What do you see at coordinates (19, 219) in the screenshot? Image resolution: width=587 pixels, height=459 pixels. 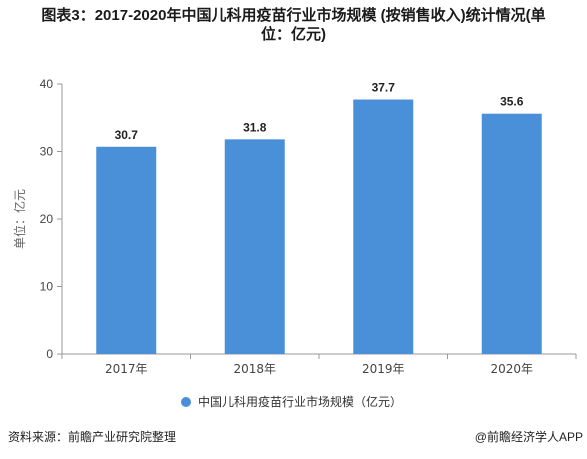 I see `y-axis-title: 单位：亿元` at bounding box center [19, 219].